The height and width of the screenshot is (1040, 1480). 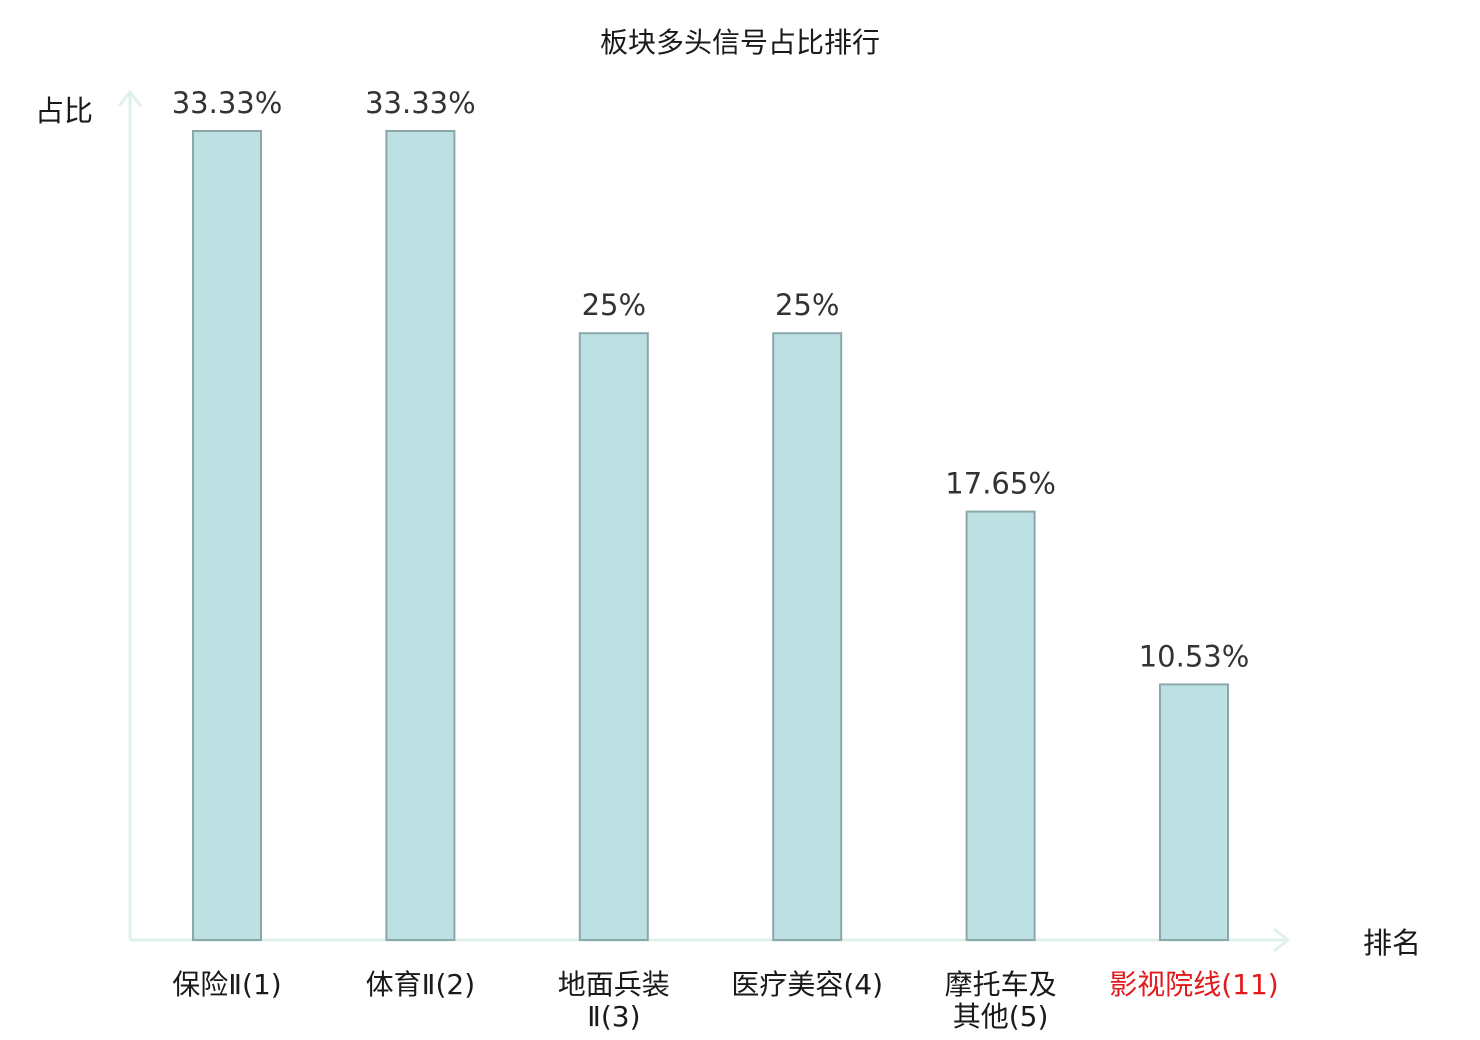 I want to click on chart-title: 板块多头信号占比排行, so click(x=740, y=42).